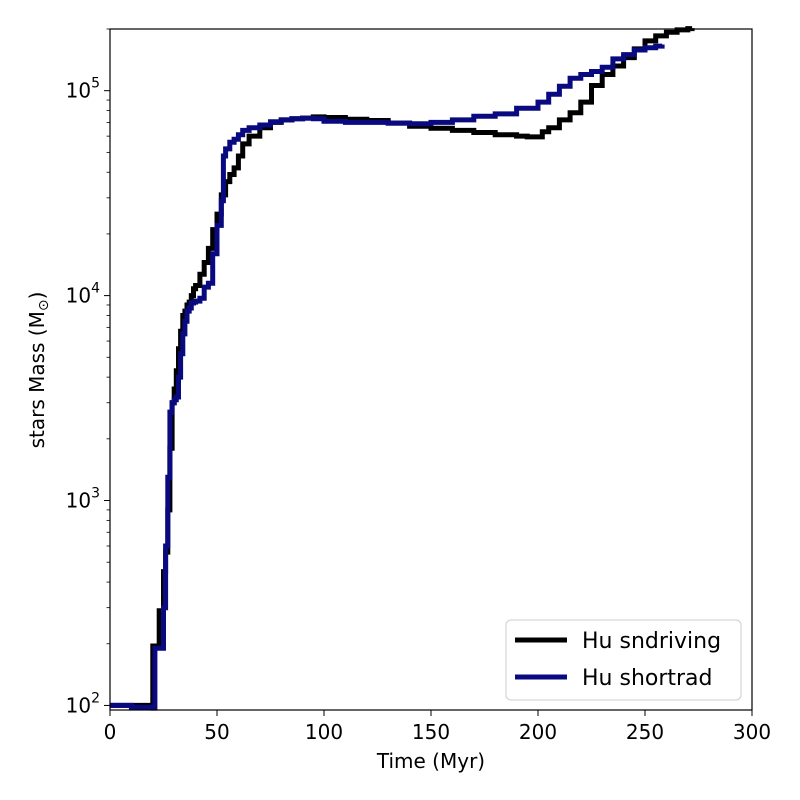  Describe the element at coordinates (95, 698) in the screenshot. I see `y-tick-exponent: 2` at that location.